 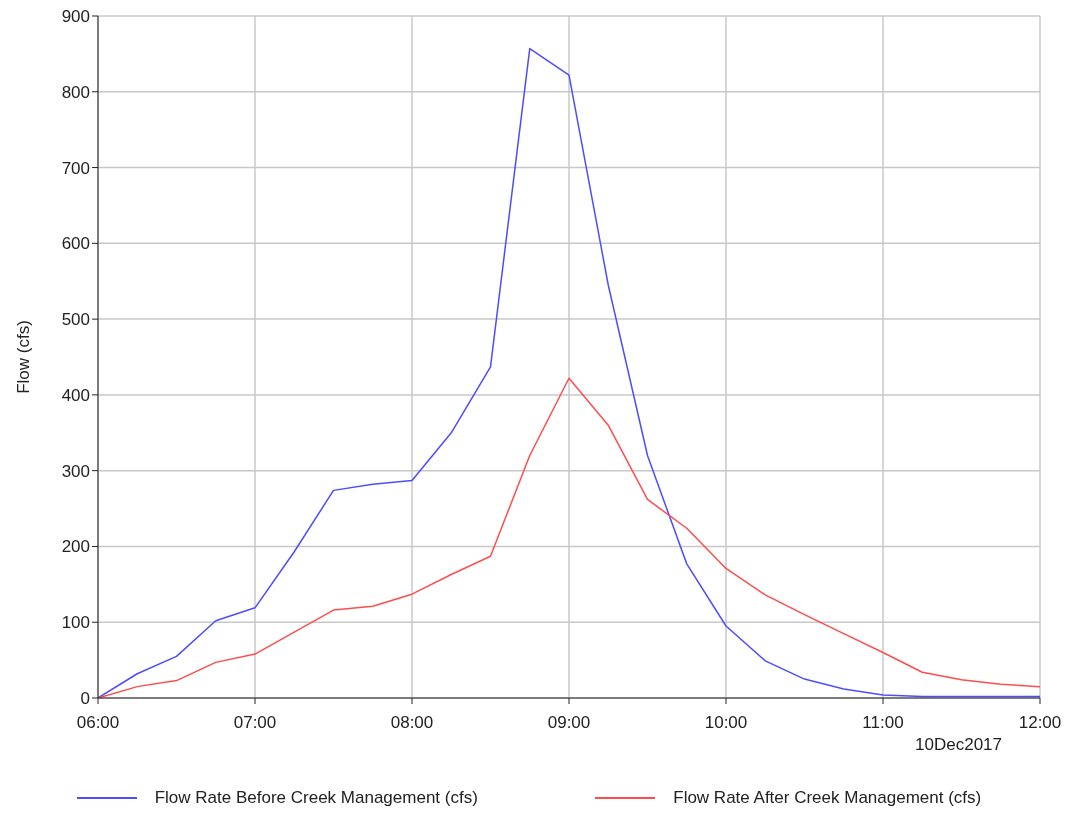 What do you see at coordinates (75, 168) in the screenshot?
I see `y-tick-label: 700` at bounding box center [75, 168].